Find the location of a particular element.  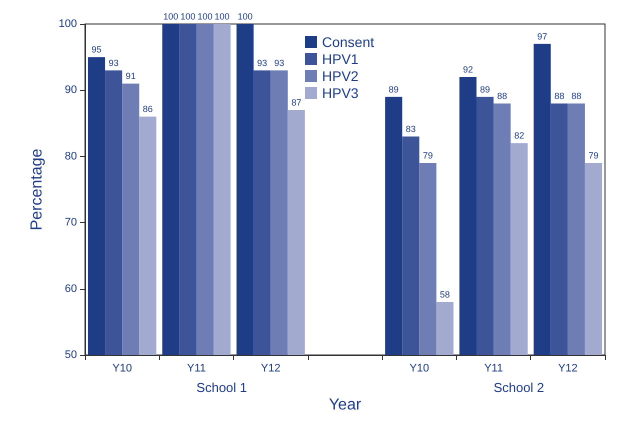

data-label: 58 is located at coordinates (445, 295).